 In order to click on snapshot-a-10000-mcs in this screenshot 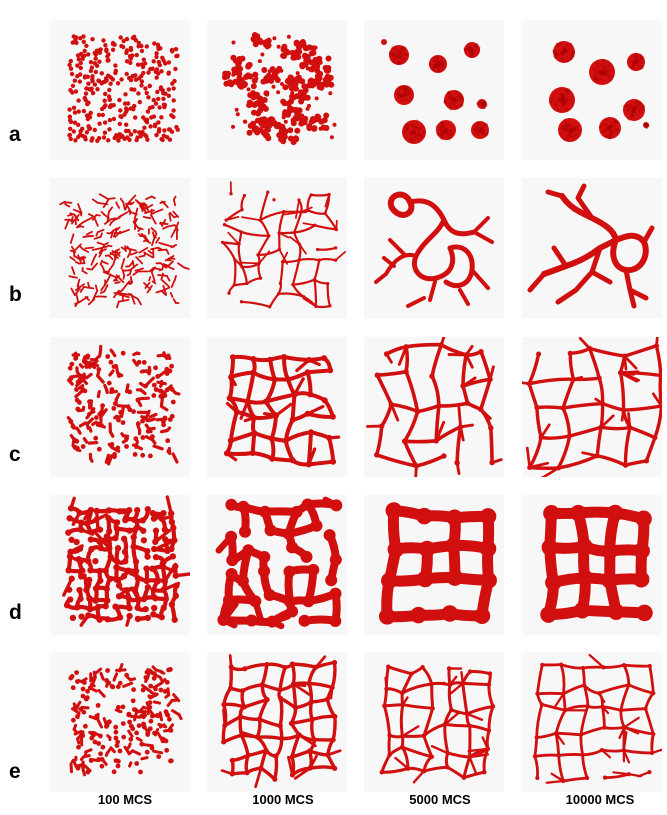, I will do `click(592, 90)`.